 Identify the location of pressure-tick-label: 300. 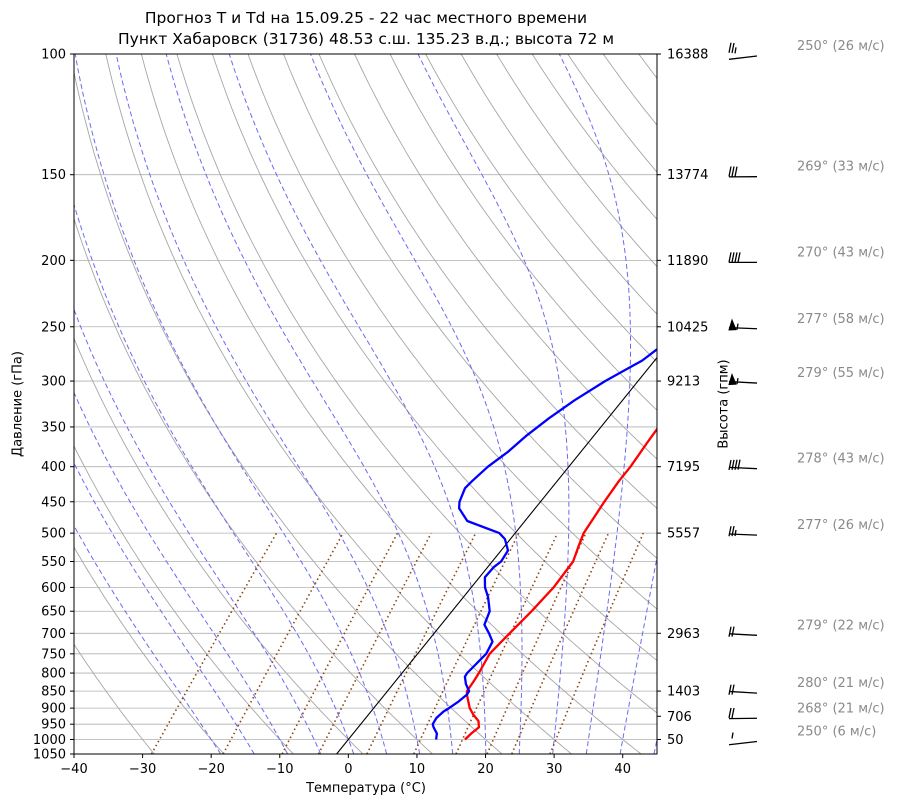
(53, 382).